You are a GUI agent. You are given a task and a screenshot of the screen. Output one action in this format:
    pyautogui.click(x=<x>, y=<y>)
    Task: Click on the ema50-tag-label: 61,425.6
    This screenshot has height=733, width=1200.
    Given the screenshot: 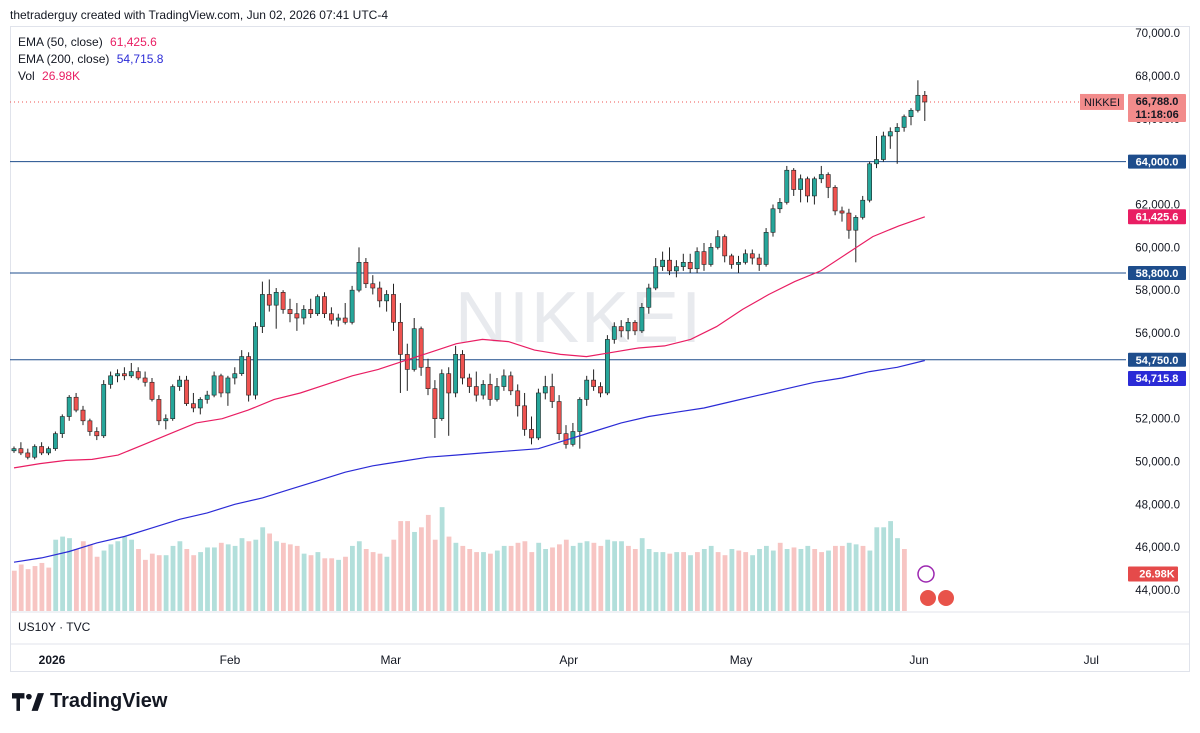 What is the action you would take?
    pyautogui.click(x=1157, y=217)
    